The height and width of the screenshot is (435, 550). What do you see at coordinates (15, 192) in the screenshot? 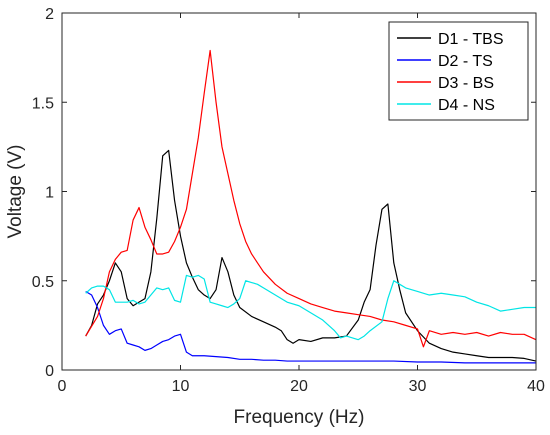
I see `y-axis-label: Voltage (V)` at bounding box center [15, 192].